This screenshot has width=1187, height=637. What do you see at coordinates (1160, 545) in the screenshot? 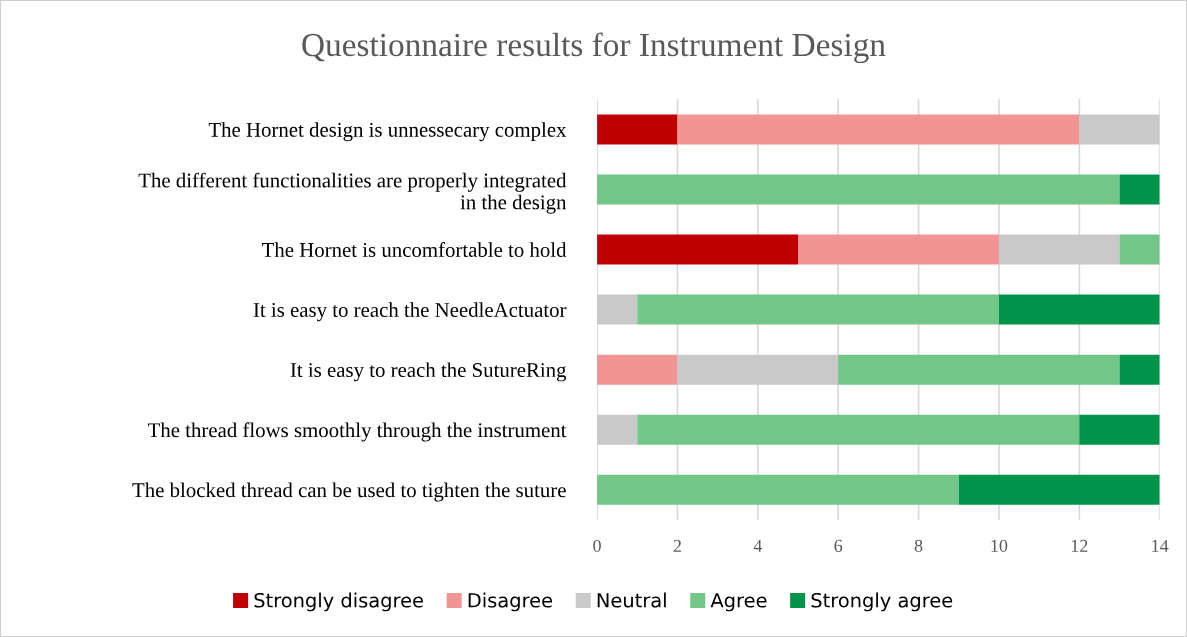
I see `x-tick-label: 14` at bounding box center [1160, 545].